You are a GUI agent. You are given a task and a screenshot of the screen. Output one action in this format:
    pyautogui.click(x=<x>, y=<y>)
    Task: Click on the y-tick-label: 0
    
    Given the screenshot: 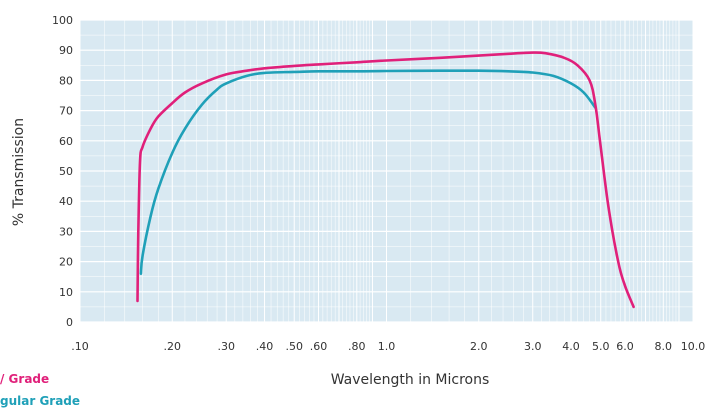 What is the action you would take?
    pyautogui.click(x=69, y=322)
    